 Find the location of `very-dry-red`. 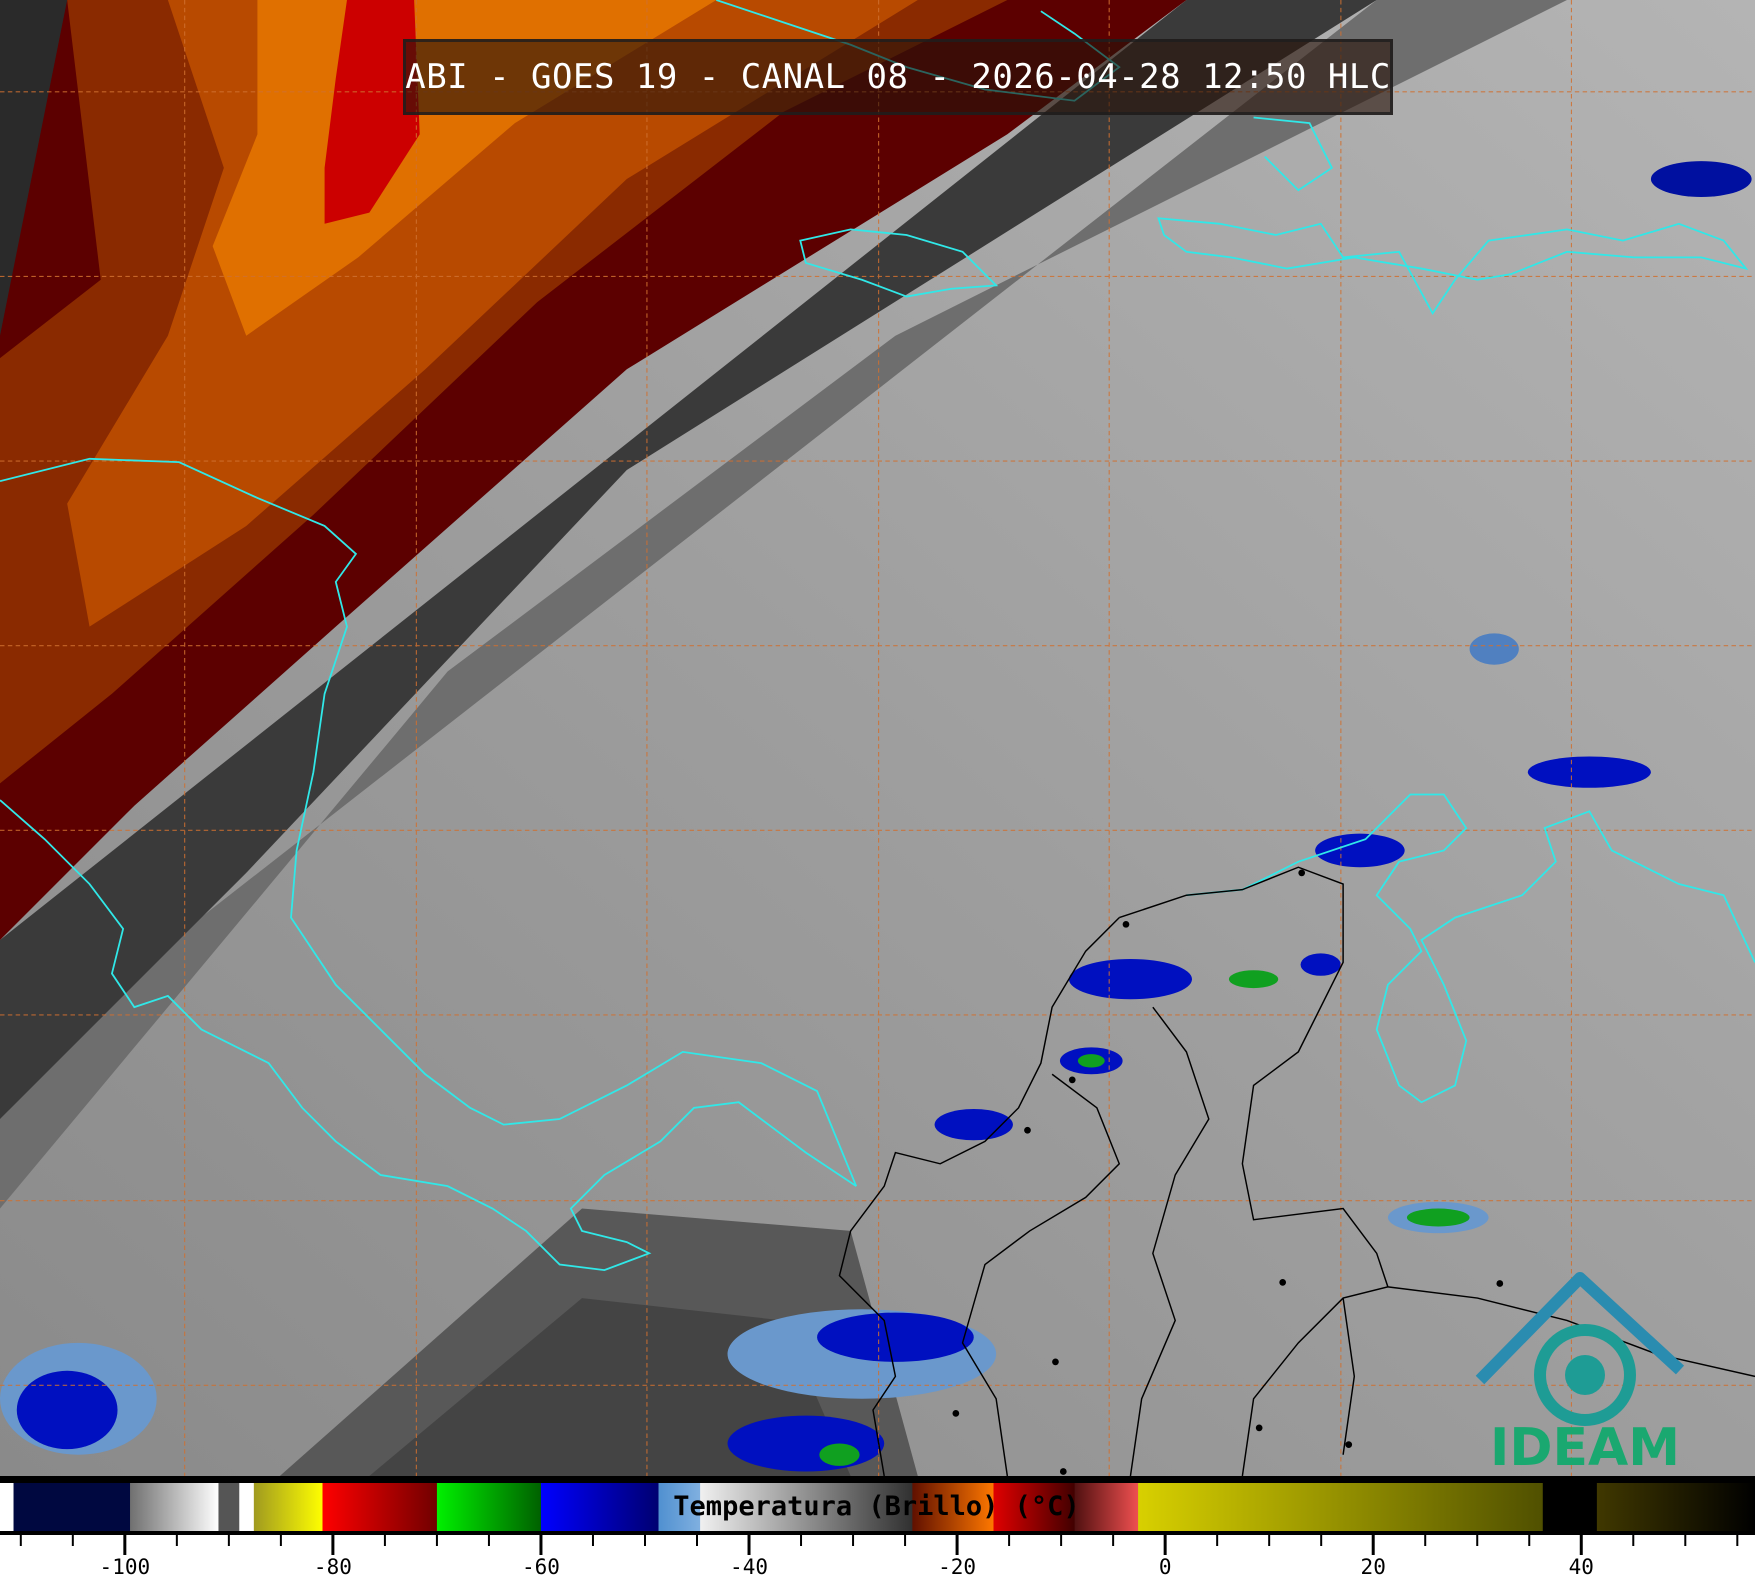

very-dry-red is located at coordinates (372, 112).